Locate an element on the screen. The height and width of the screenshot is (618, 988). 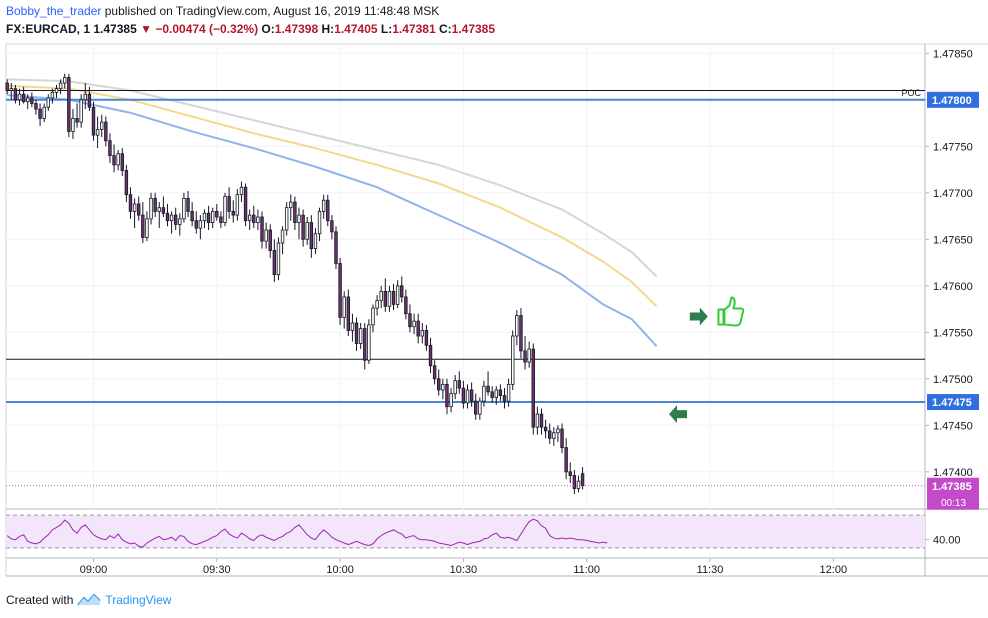
author-link: Bobby_the_trader is located at coordinates (54, 11).